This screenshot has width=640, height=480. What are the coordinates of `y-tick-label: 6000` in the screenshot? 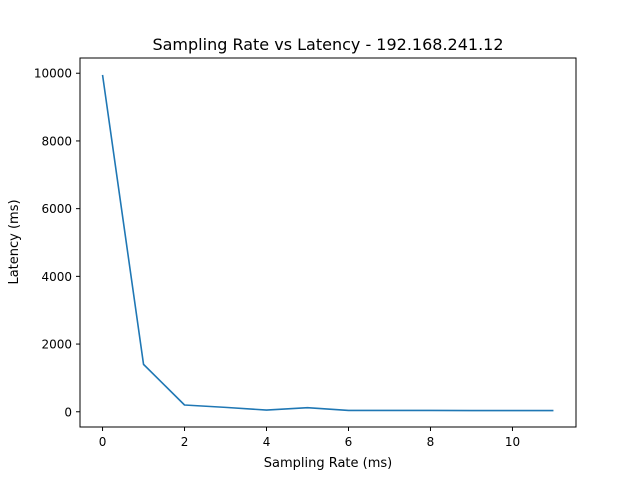 It's located at (56, 209).